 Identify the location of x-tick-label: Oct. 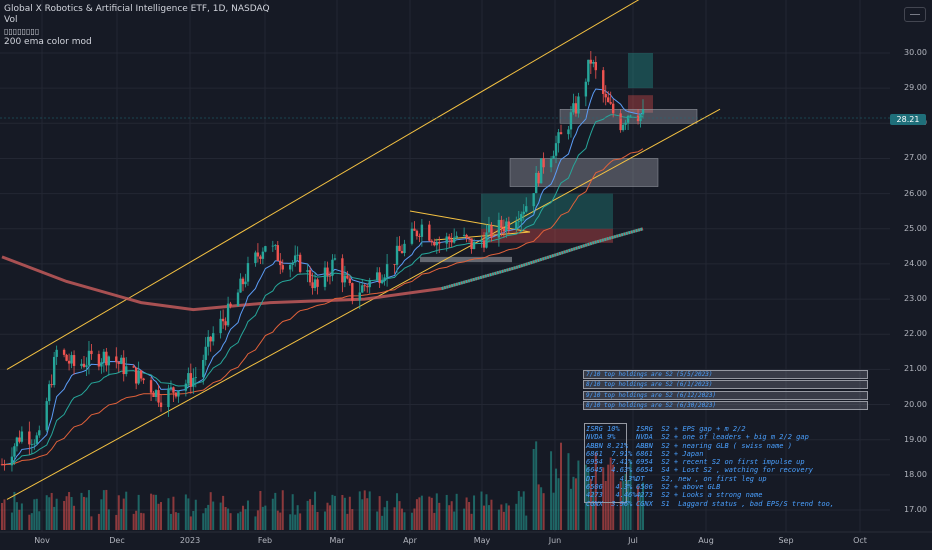
(860, 540).